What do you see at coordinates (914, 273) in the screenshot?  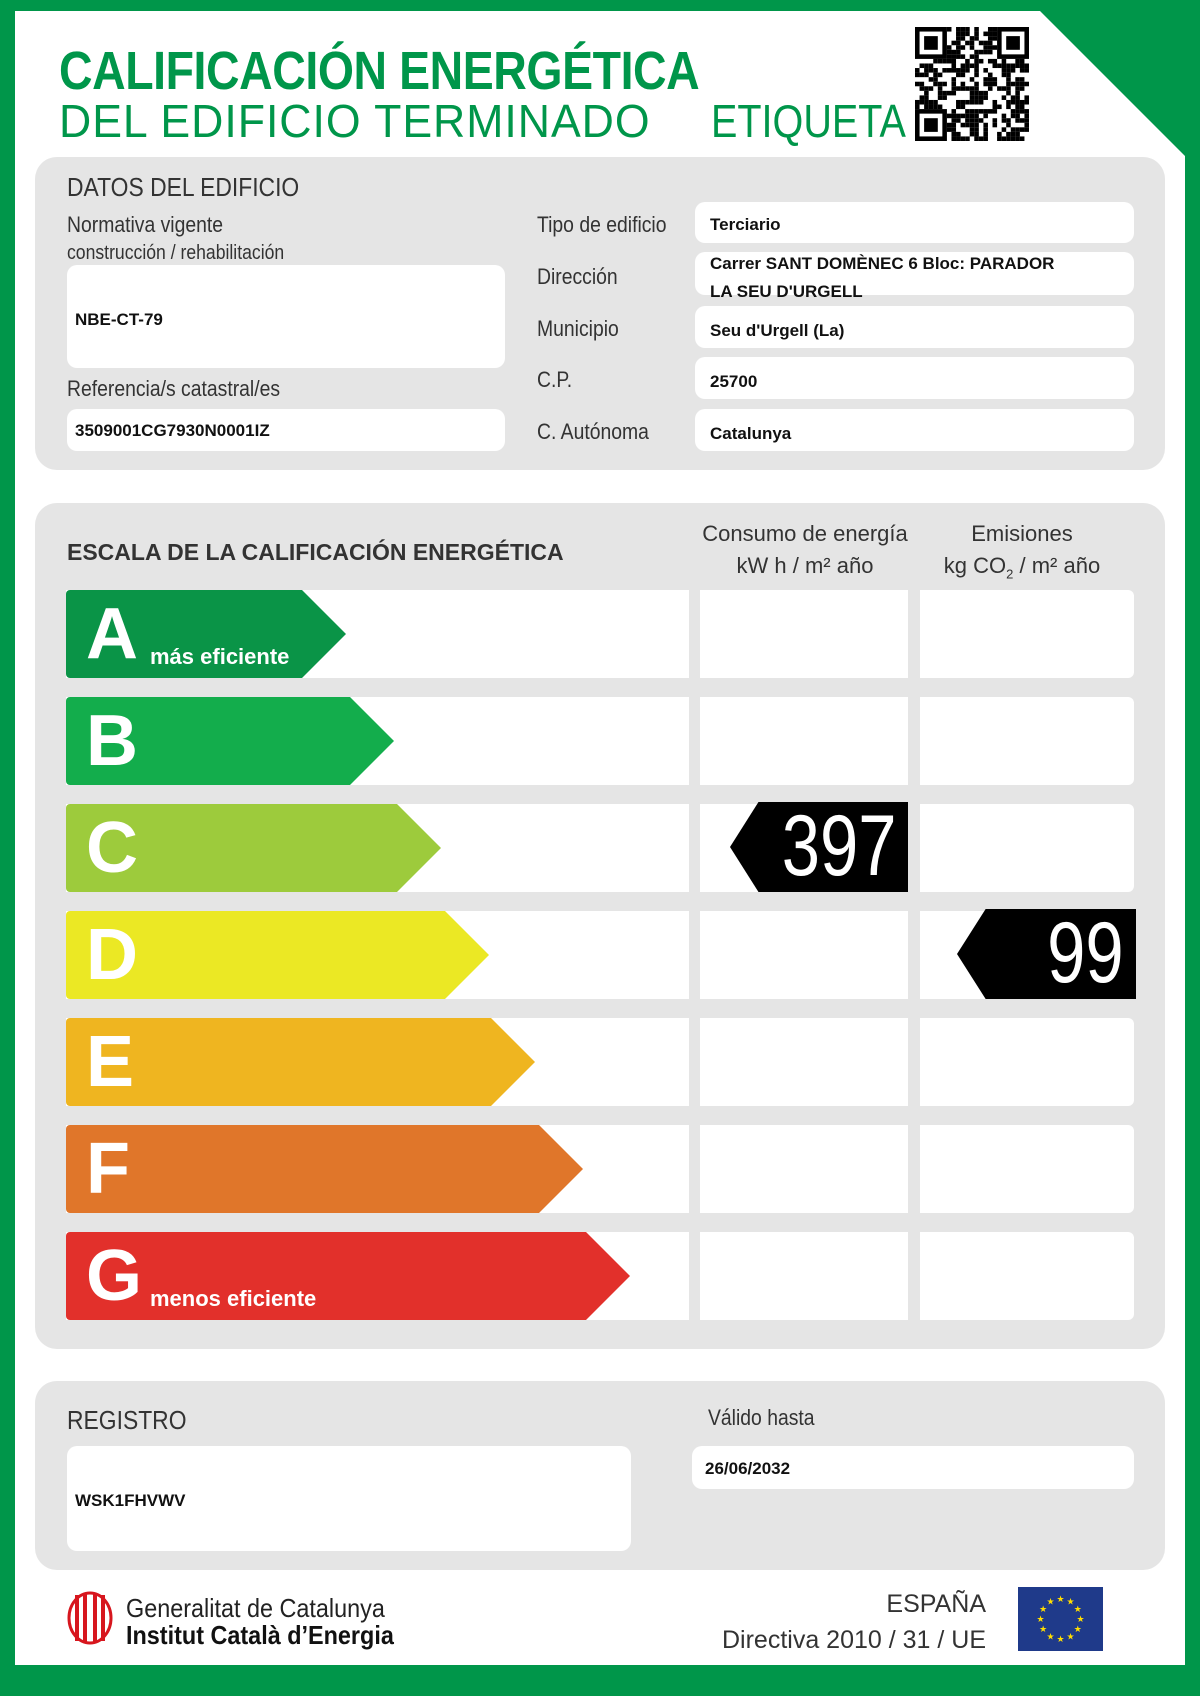 I see `direccion-field` at bounding box center [914, 273].